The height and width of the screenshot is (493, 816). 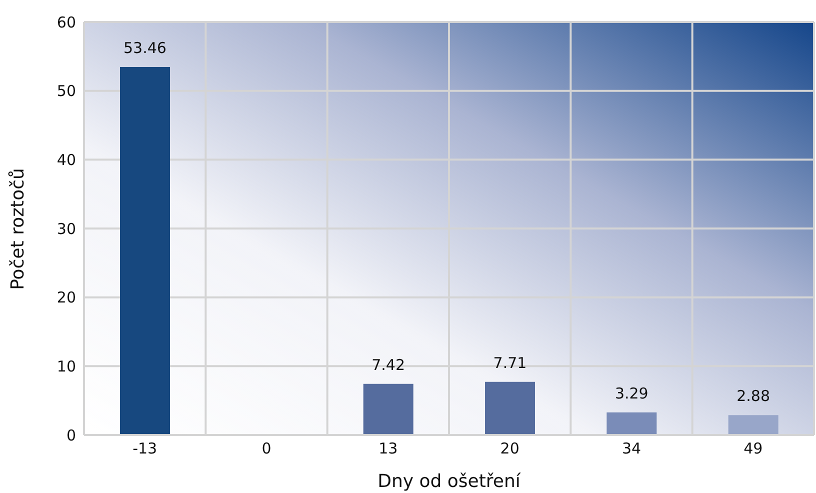 What do you see at coordinates (66, 22) in the screenshot?
I see `y-tick-label: 60` at bounding box center [66, 22].